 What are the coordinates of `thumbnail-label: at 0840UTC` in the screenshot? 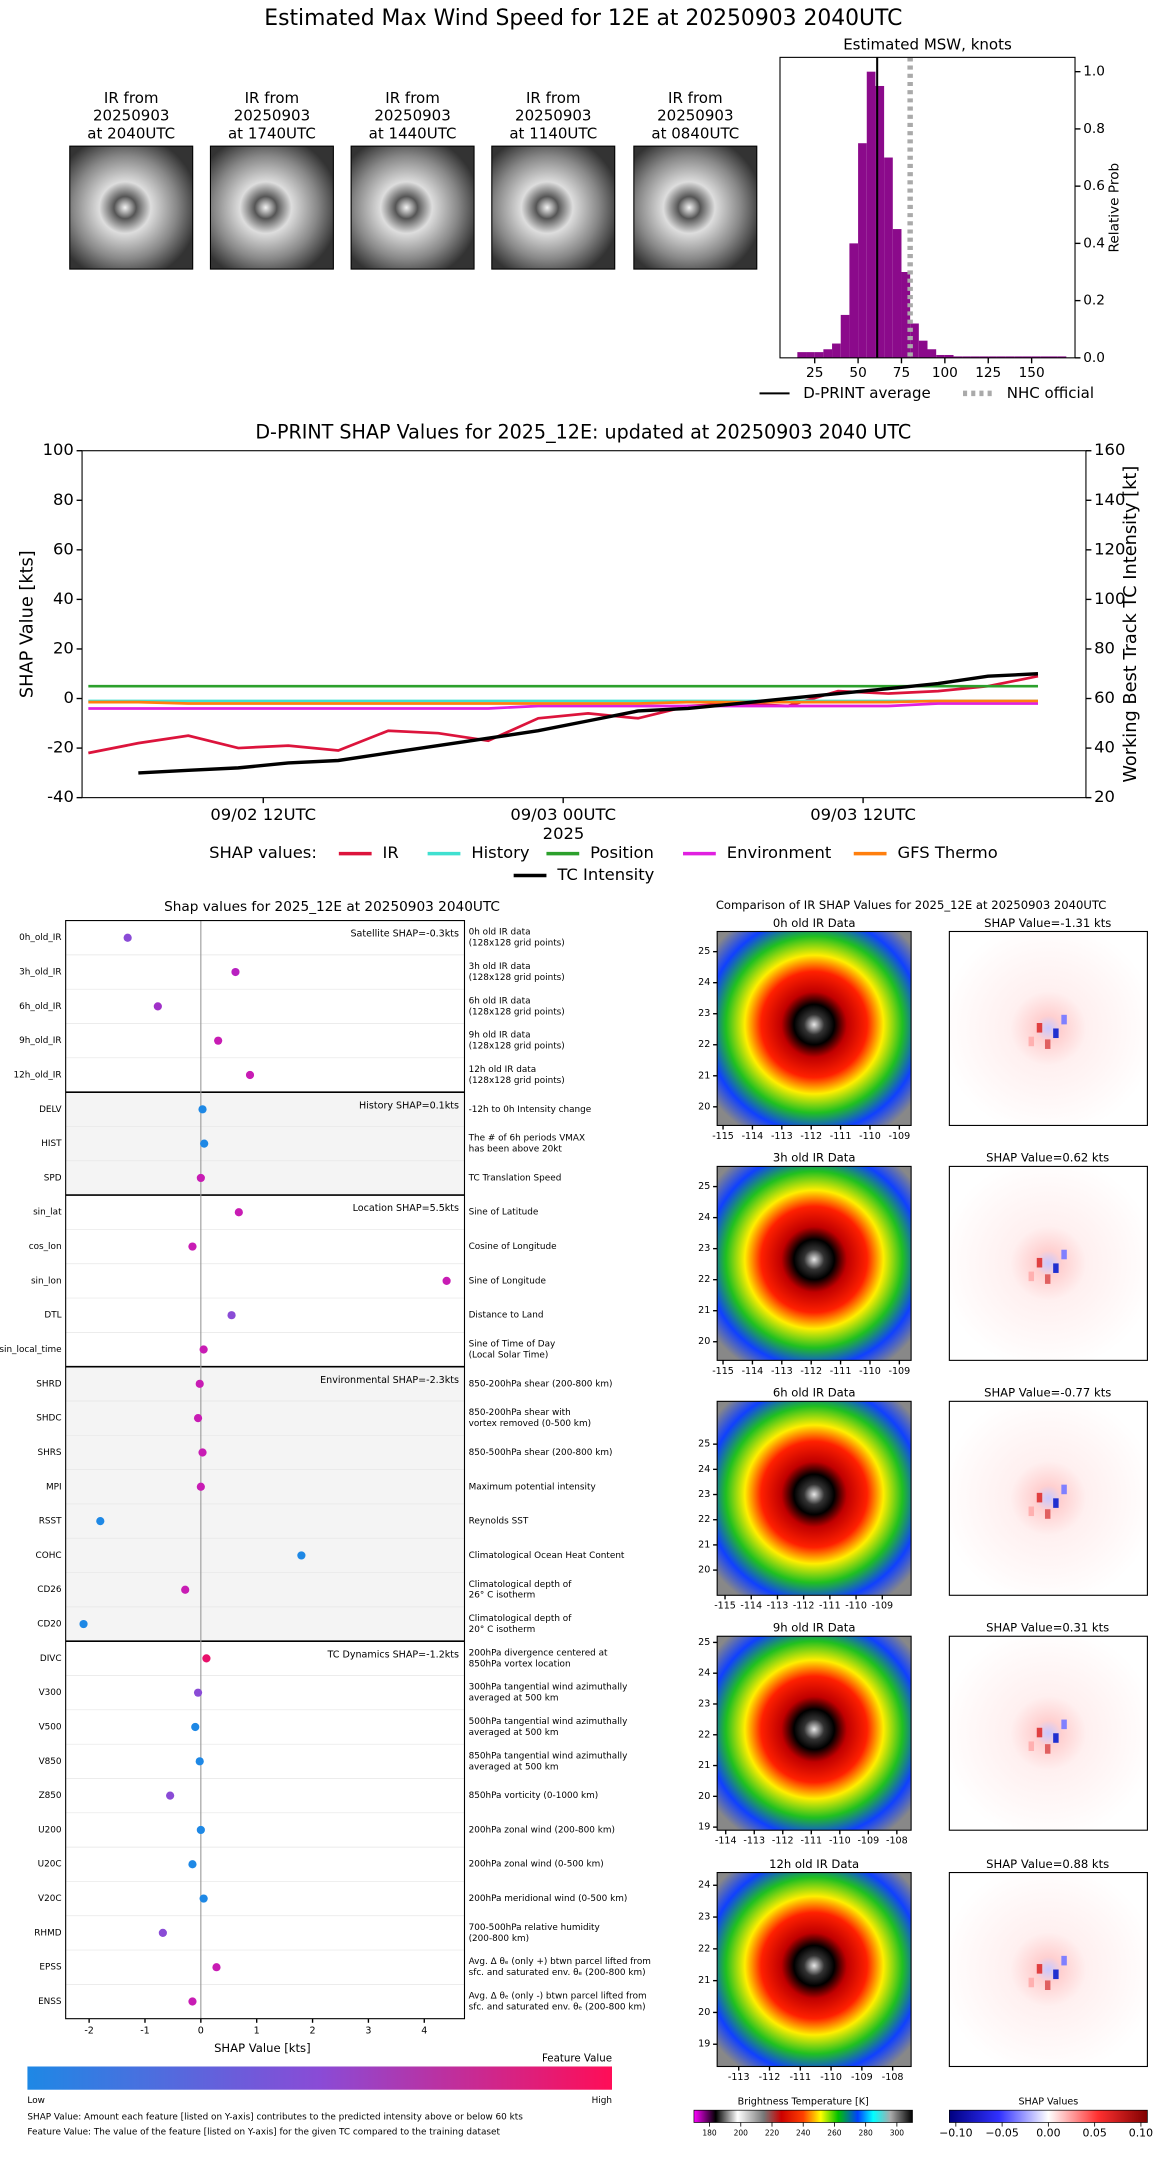 It's located at (695, 133).